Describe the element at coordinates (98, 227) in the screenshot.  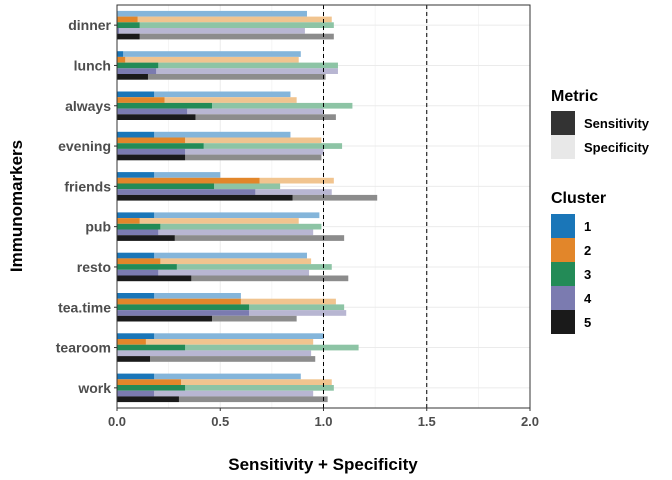
I see `y-tick-label-pub: pub` at that location.